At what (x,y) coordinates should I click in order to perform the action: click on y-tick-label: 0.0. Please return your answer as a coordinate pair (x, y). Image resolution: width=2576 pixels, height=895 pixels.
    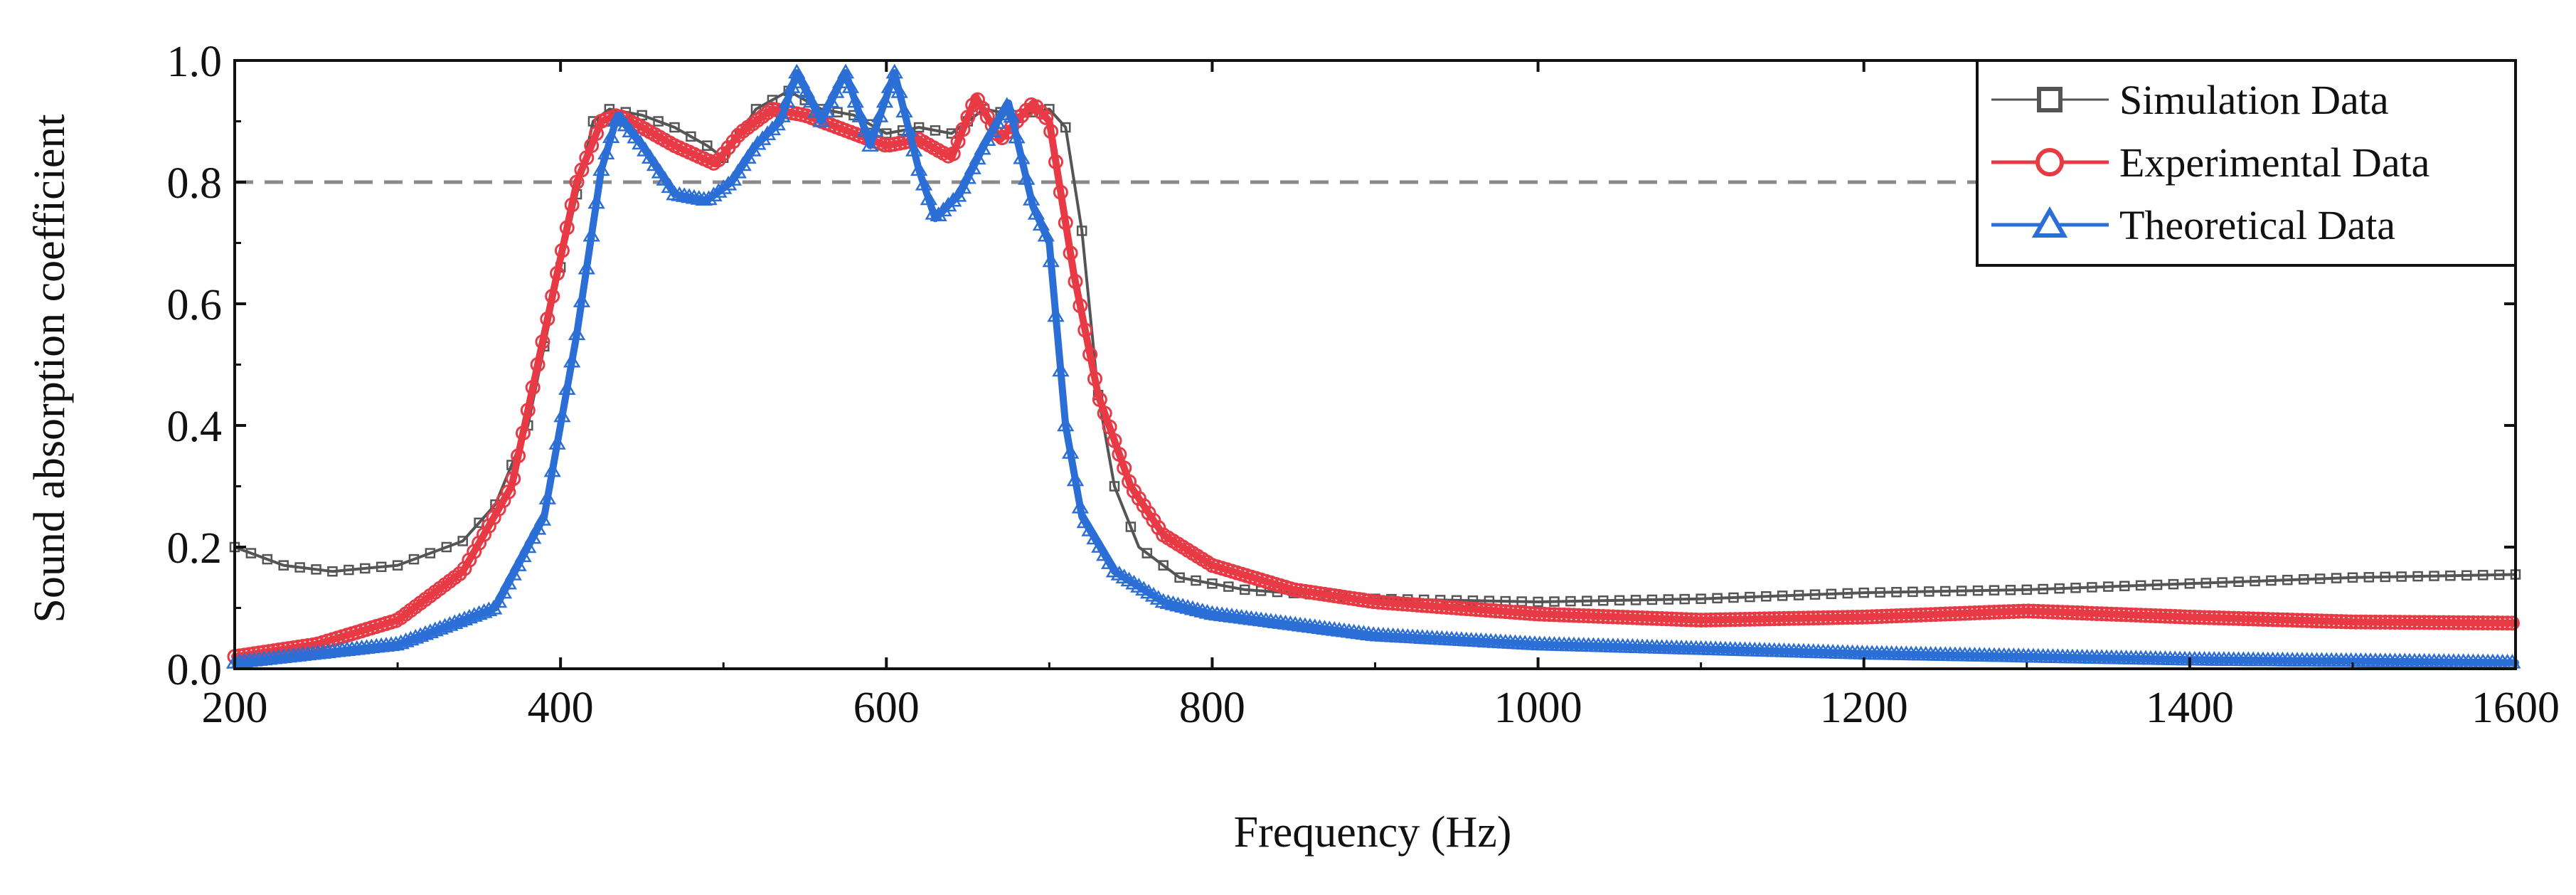
    Looking at the image, I should click on (195, 670).